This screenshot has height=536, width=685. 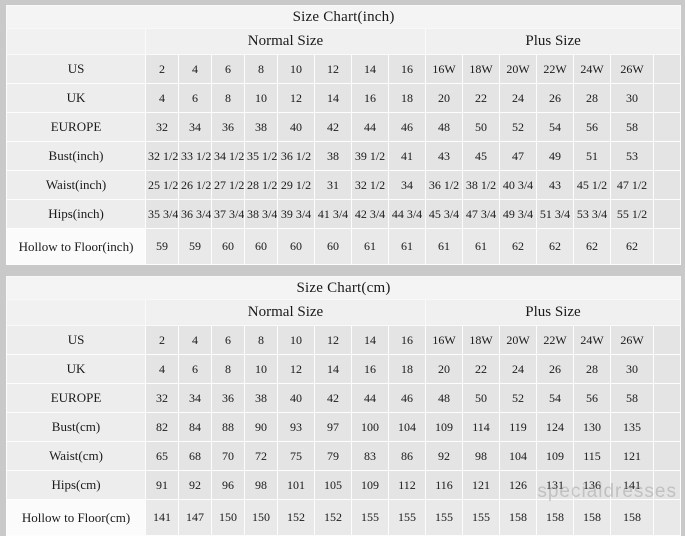 What do you see at coordinates (296, 485) in the screenshot?
I see `table-cell: 101` at bounding box center [296, 485].